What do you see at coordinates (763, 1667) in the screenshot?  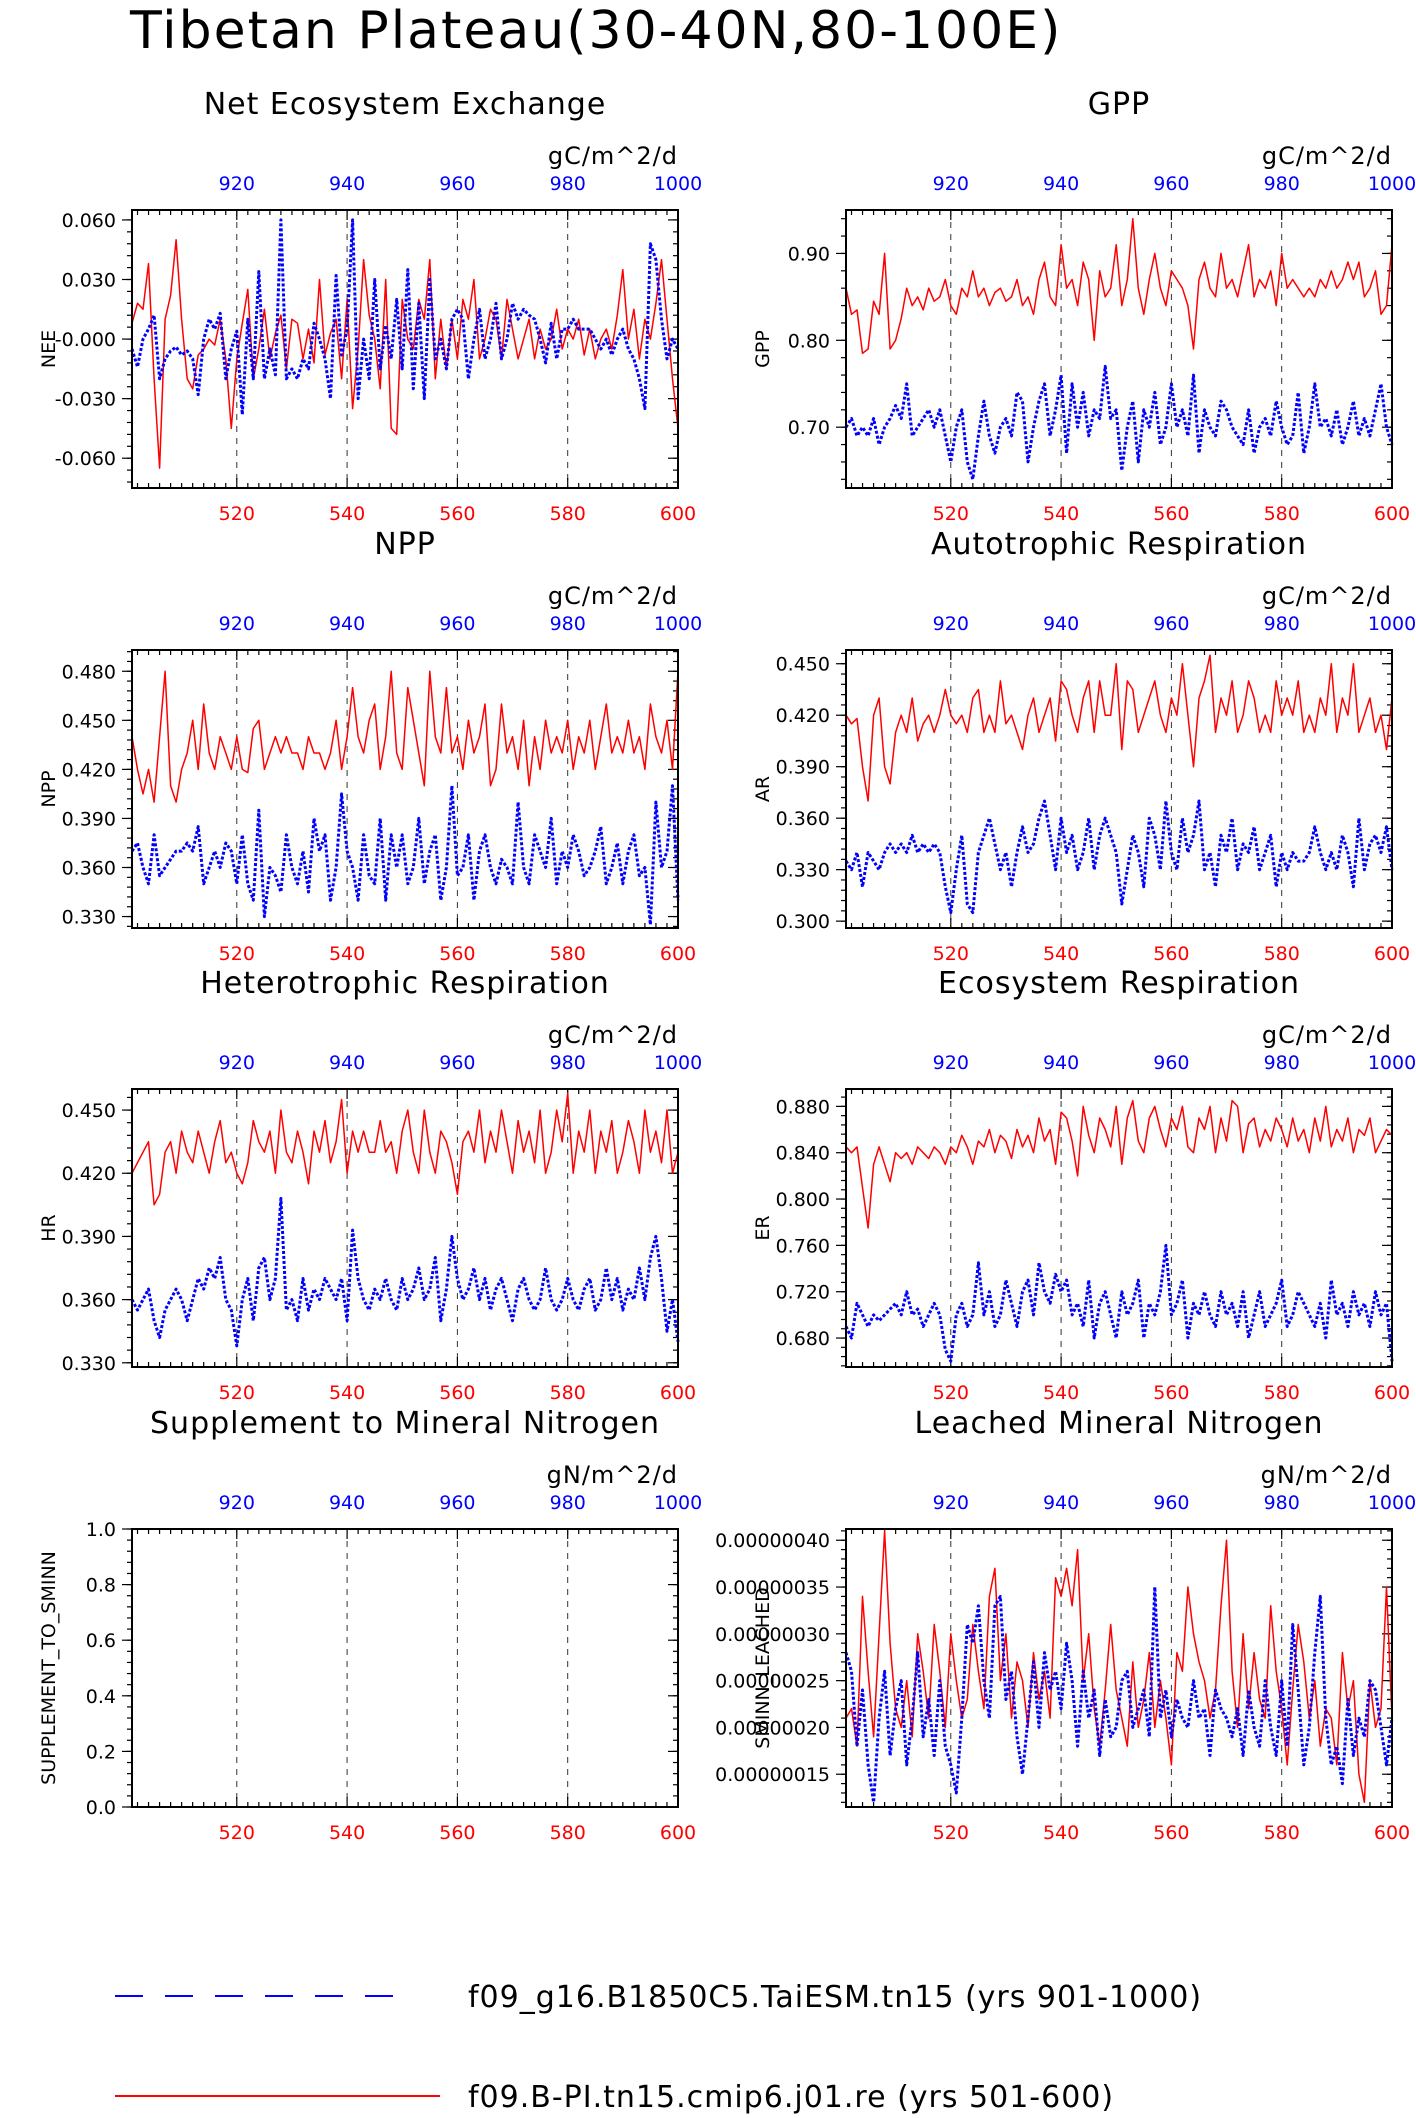 I see `y-axis-label: SMINN_LEACHED` at bounding box center [763, 1667].